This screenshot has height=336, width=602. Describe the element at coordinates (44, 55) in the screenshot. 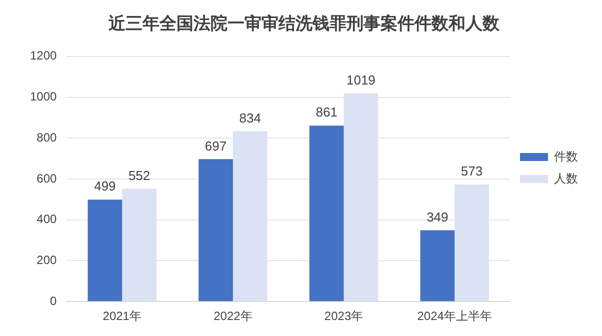

I see `y-tick-label: 1200` at that location.